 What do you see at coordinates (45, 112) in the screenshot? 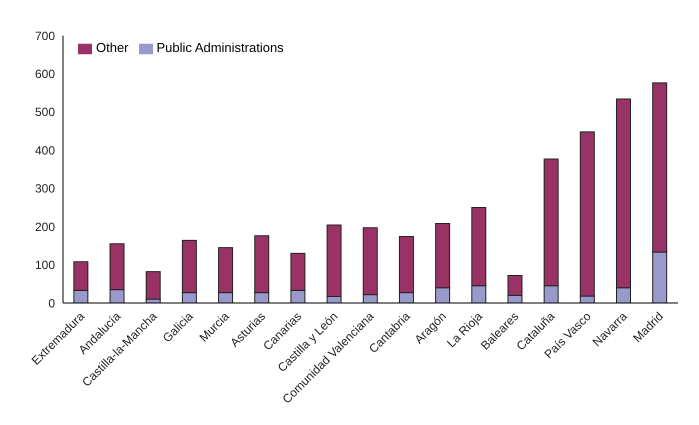
I see `y-tick-label: 500` at bounding box center [45, 112].